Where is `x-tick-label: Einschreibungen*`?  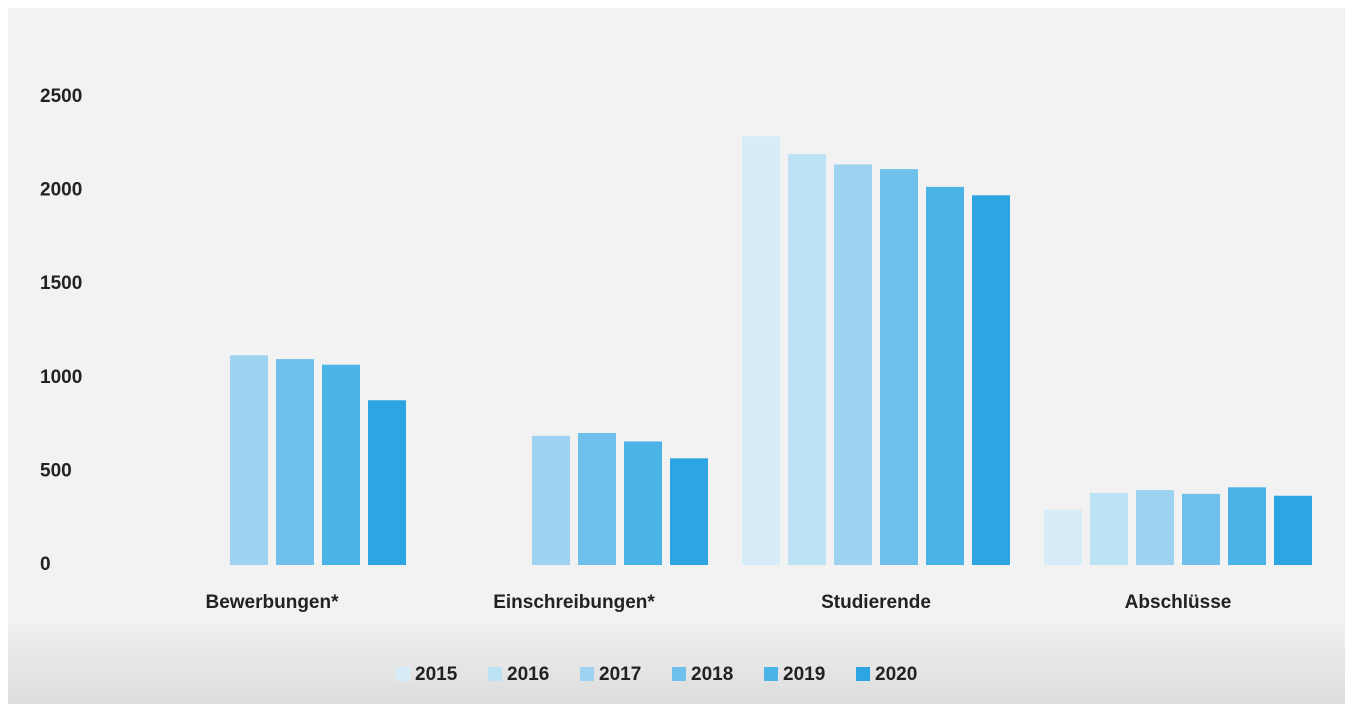 x-tick-label: Einschreibungen* is located at coordinates (574, 602).